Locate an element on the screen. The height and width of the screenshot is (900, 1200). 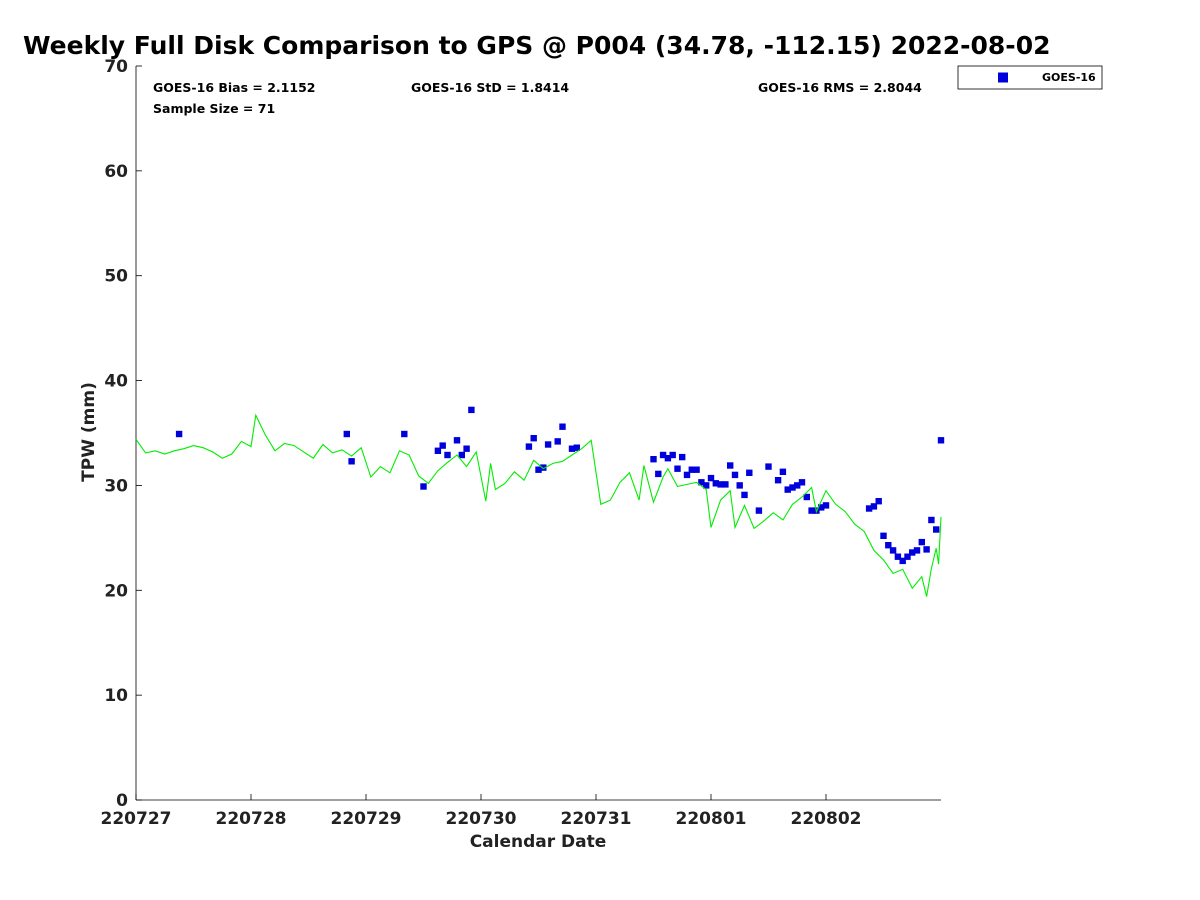
legend: GOES-16 is located at coordinates (1030, 77).